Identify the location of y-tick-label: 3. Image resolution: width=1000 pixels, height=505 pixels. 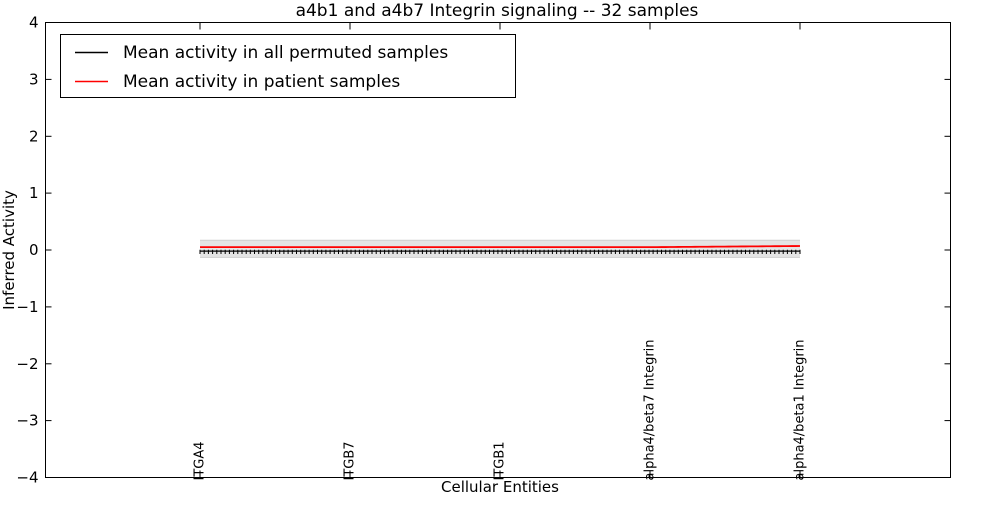
(34, 79).